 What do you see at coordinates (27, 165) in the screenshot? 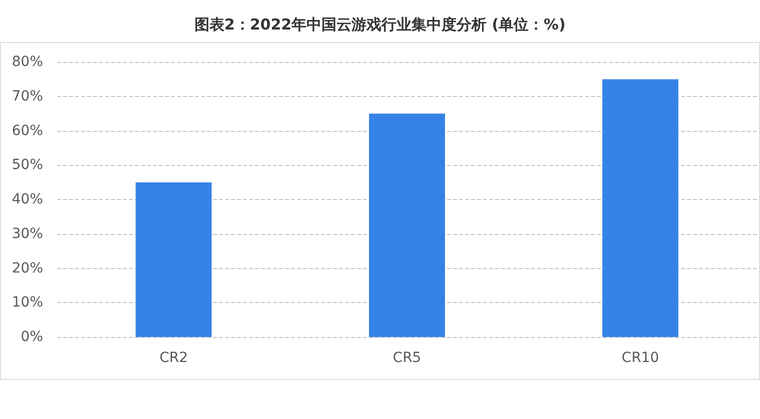
I see `y-tick-label: 50%` at bounding box center [27, 165].